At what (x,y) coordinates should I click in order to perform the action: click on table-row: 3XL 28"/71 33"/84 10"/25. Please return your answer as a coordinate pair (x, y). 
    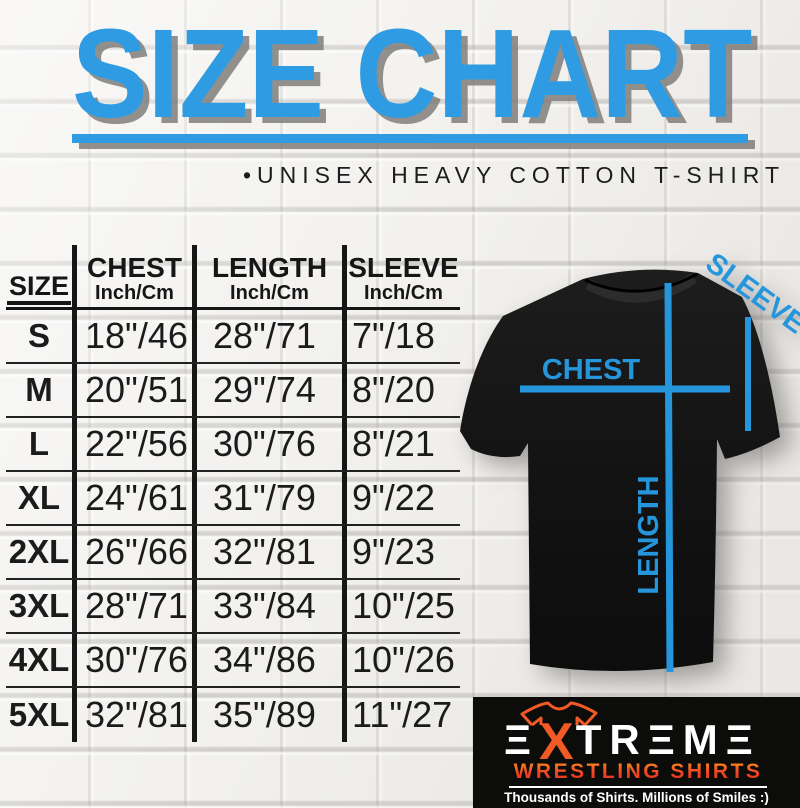
    Looking at the image, I should click on (233, 607).